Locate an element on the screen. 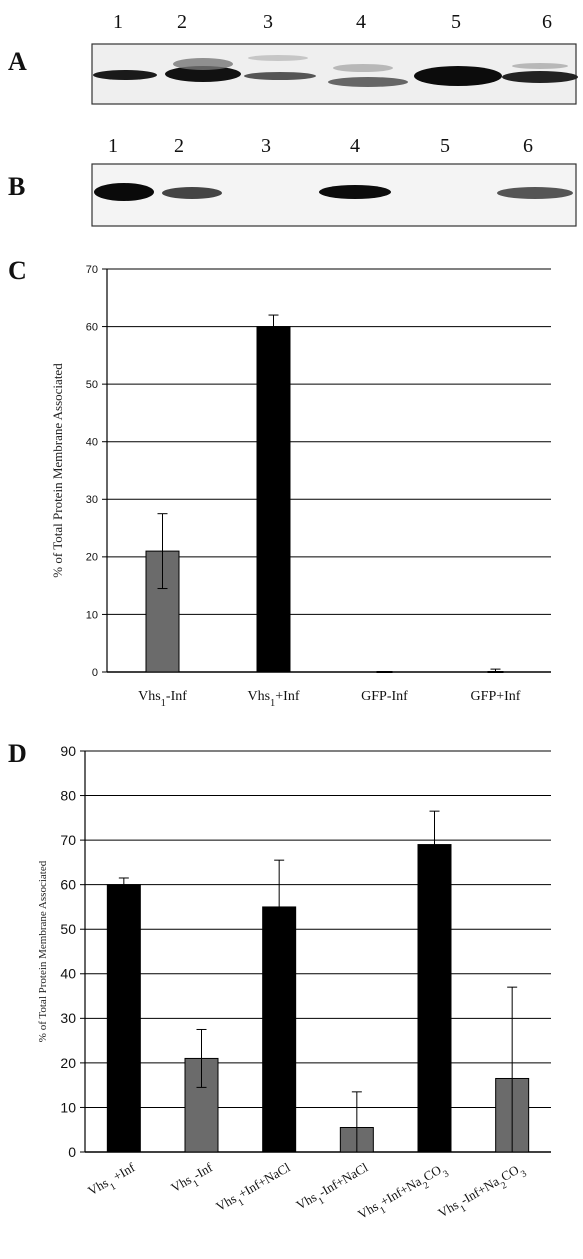 This screenshot has height=1259, width=583. x-category-label: Vhs1+Inf+NaCl is located at coordinates (254, 1188).